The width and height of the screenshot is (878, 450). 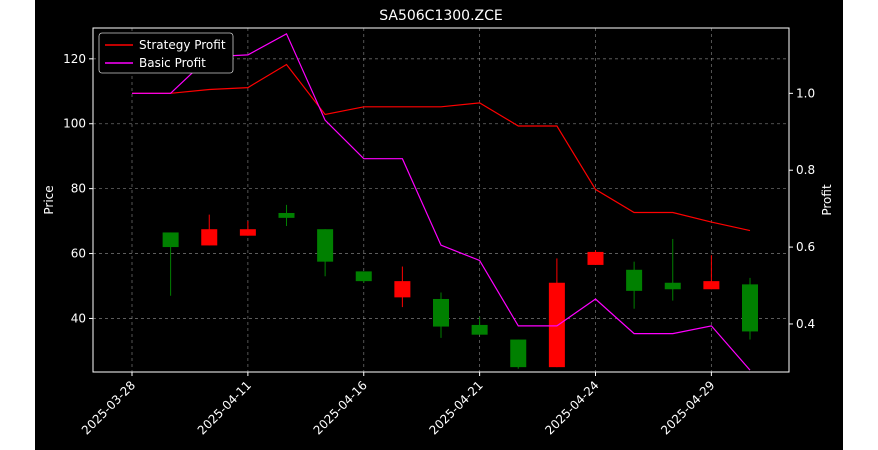 What do you see at coordinates (74, 124) in the screenshot?
I see `y-left-tick-label: 100` at bounding box center [74, 124].